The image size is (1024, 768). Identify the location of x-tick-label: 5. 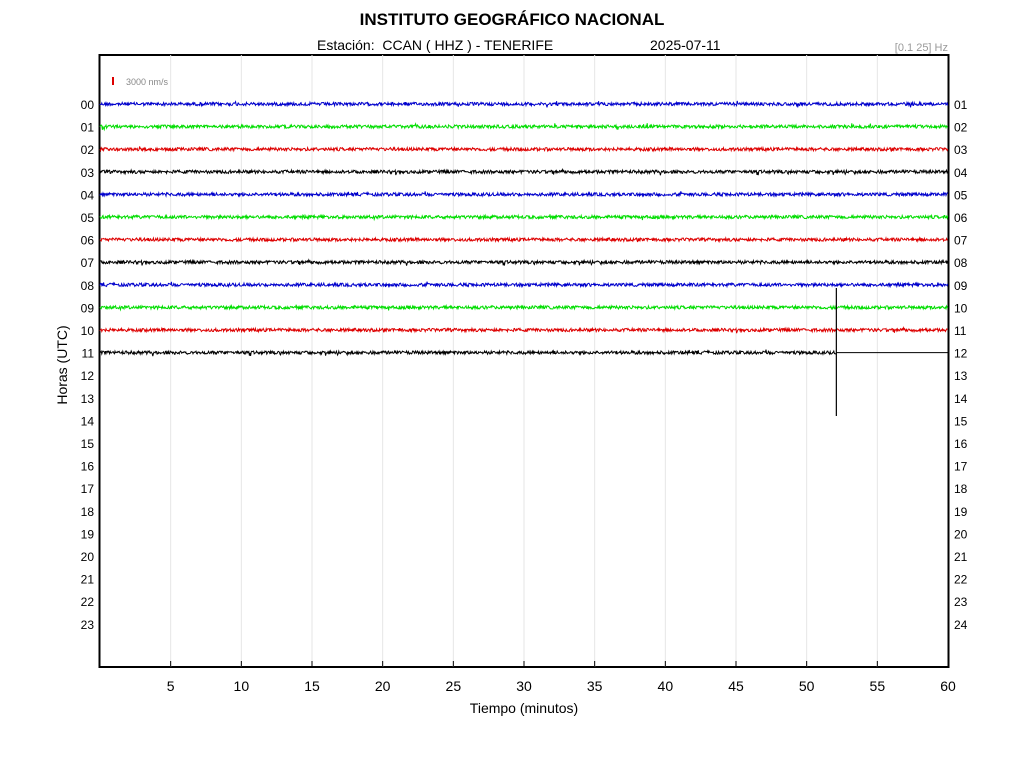
(171, 686).